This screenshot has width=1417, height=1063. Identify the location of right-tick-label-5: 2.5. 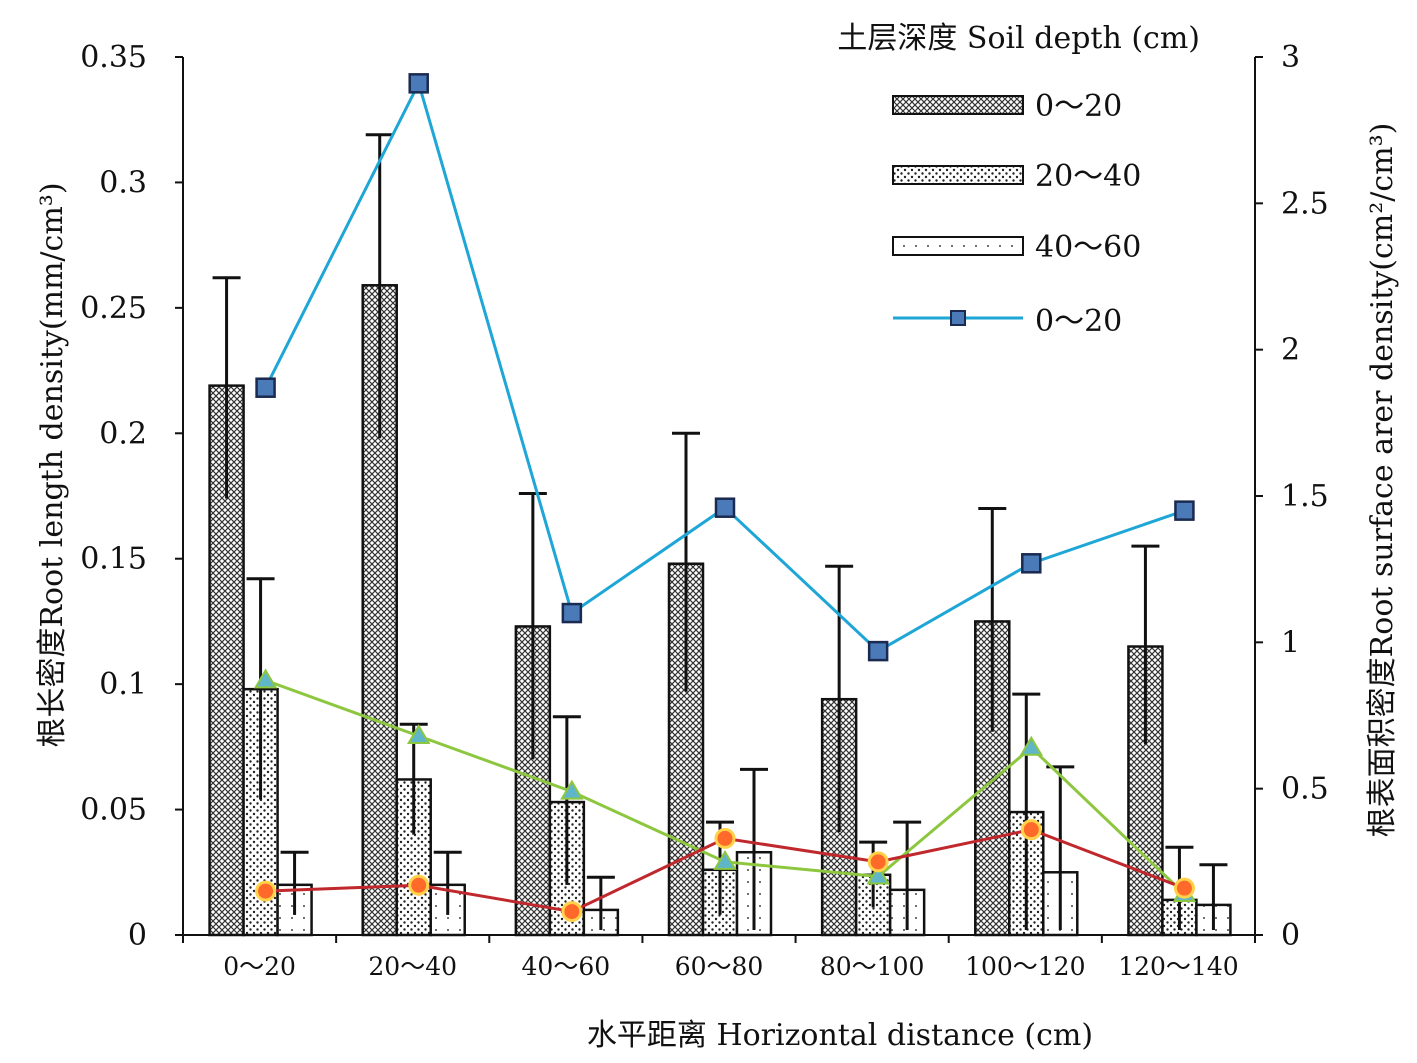
(1305, 203).